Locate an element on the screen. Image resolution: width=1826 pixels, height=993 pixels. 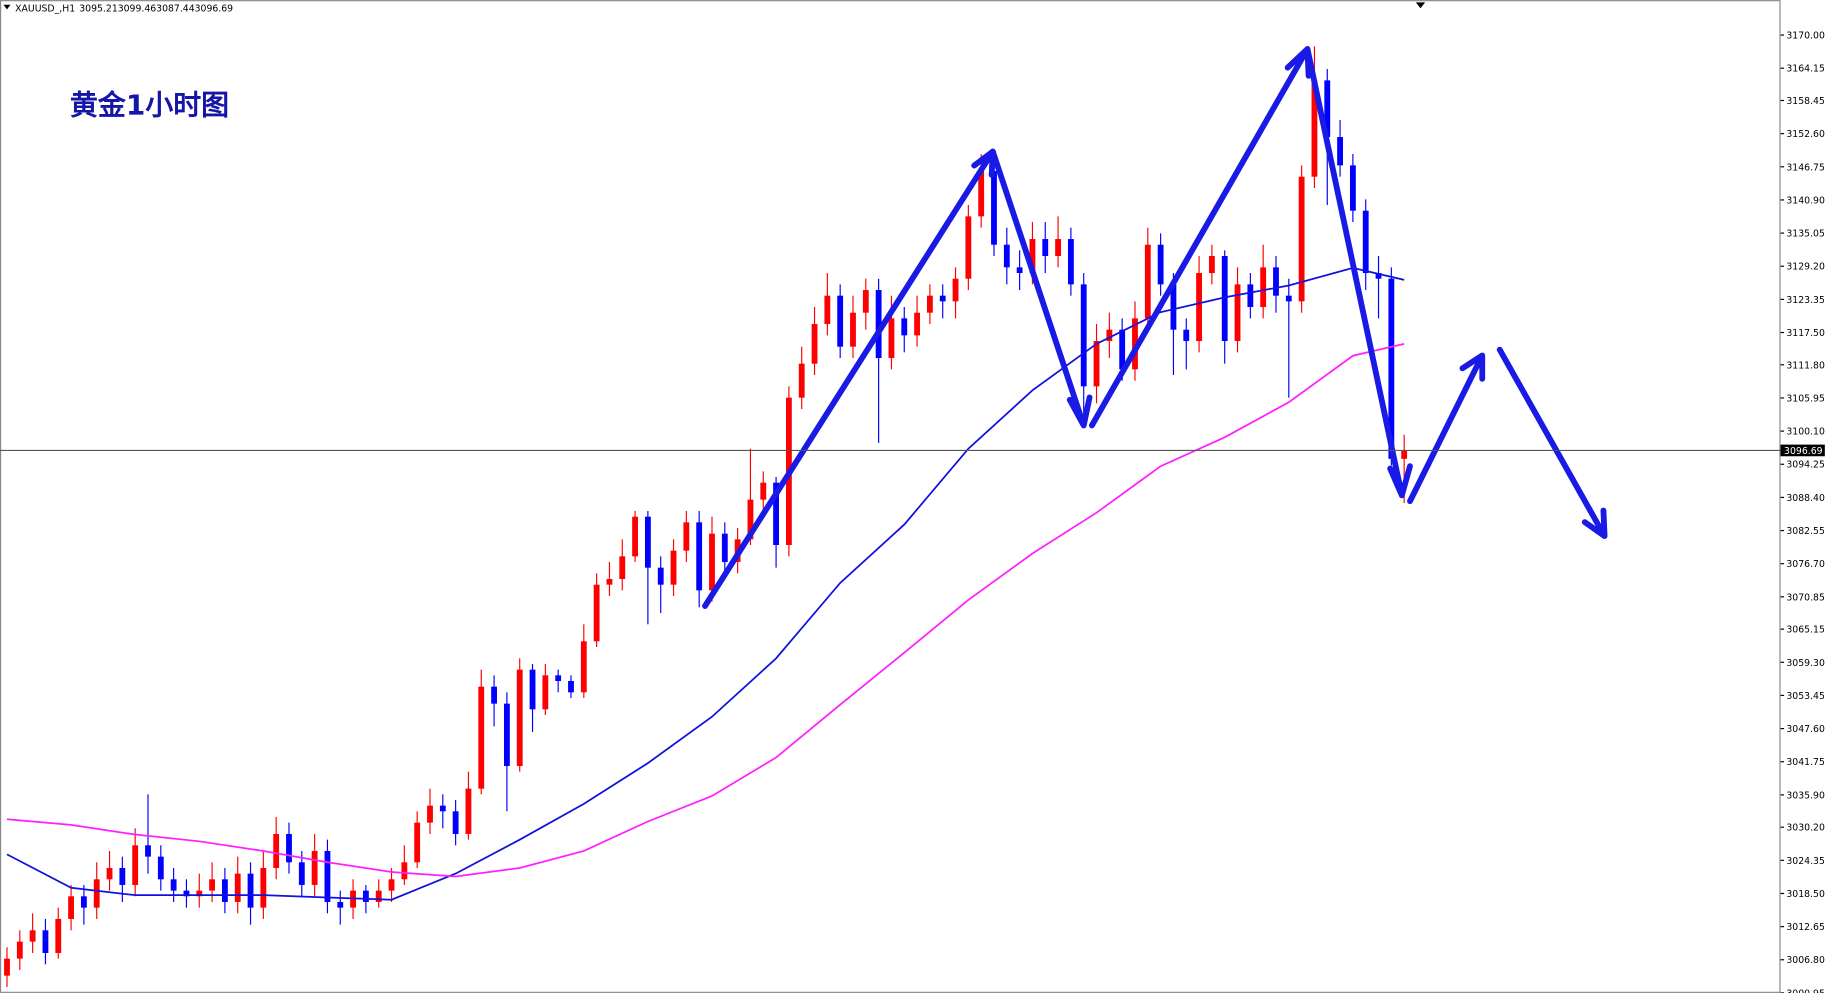
price-label-box is located at coordinates (1802, 450).